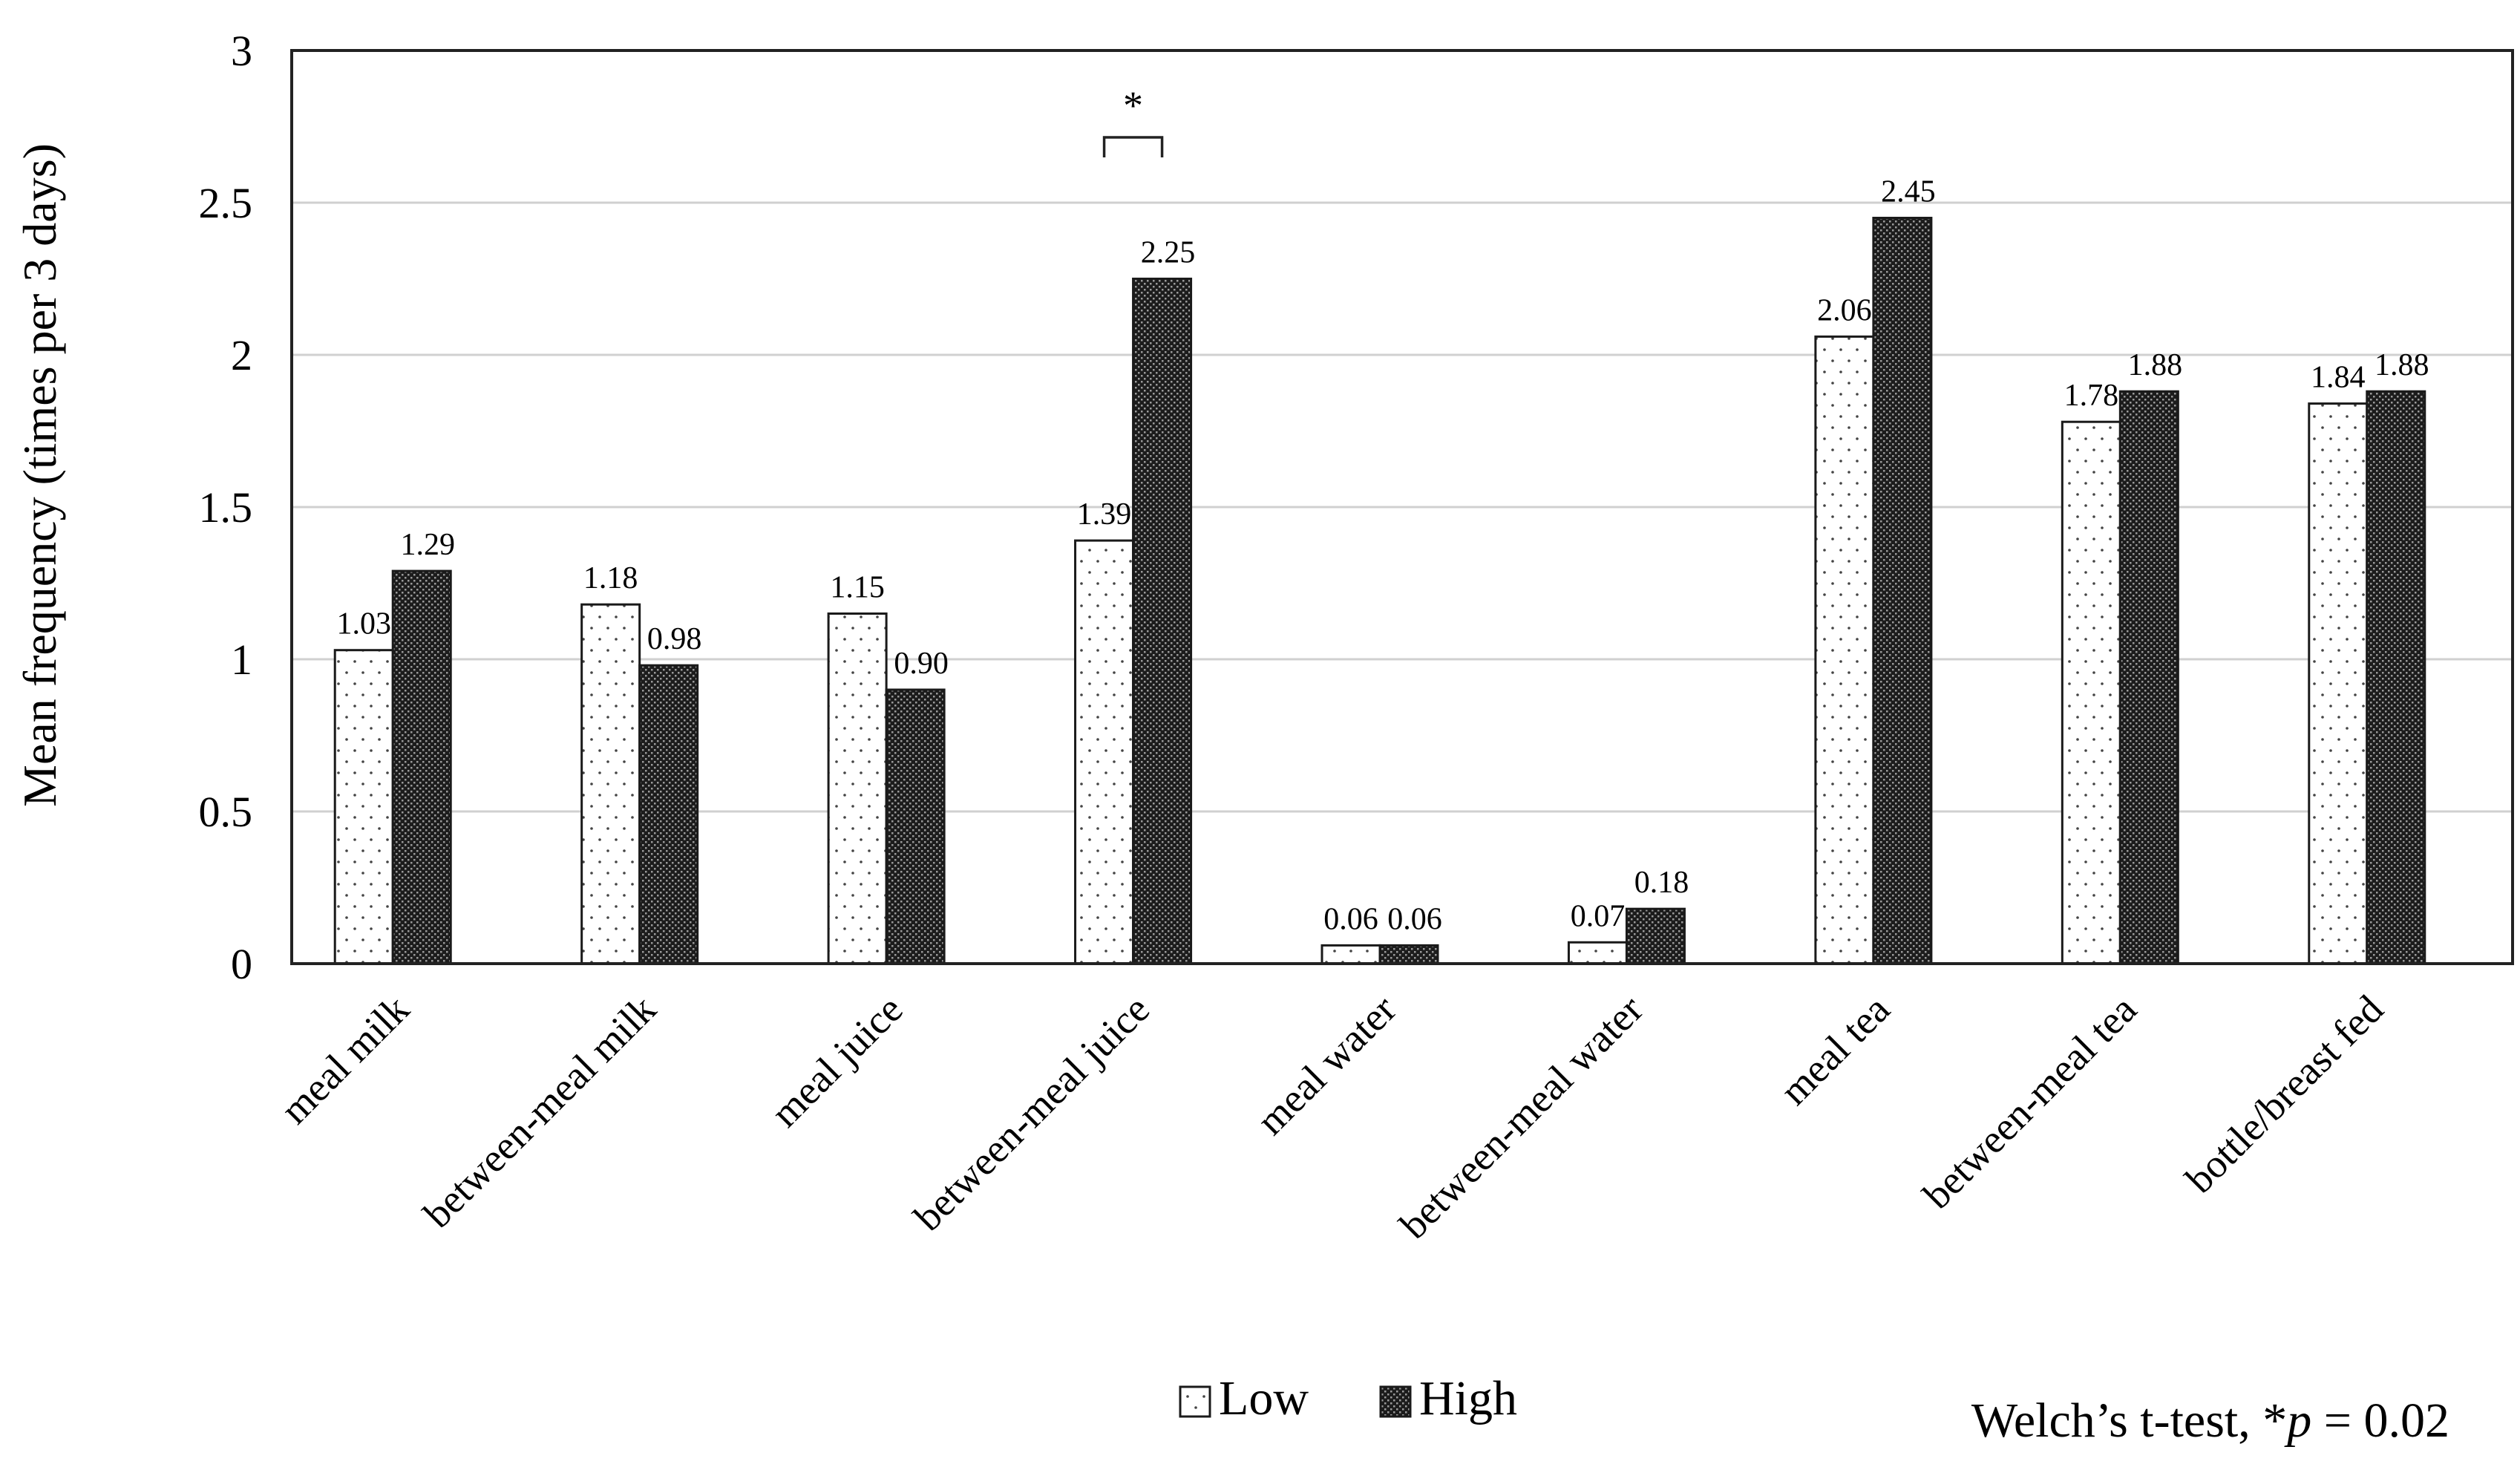 This screenshot has width=2520, height=1467. What do you see at coordinates (242, 660) in the screenshot?
I see `y-tick-label: 1` at bounding box center [242, 660].